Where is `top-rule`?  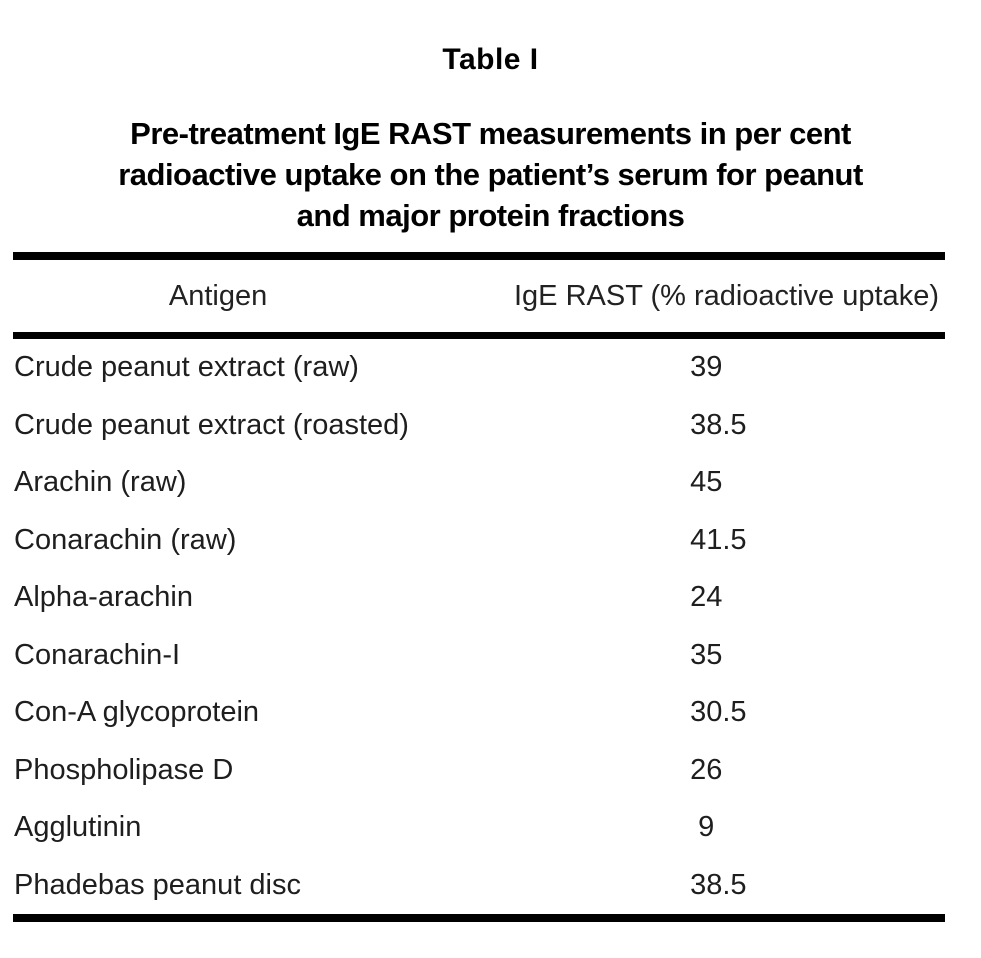 top-rule is located at coordinates (479, 256).